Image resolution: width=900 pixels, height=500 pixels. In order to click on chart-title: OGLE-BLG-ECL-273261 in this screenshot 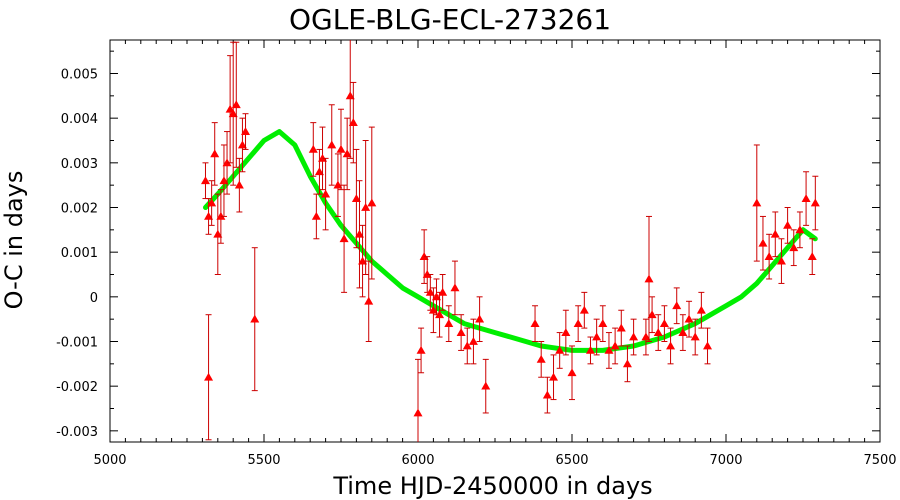, I will do `click(450, 19)`.